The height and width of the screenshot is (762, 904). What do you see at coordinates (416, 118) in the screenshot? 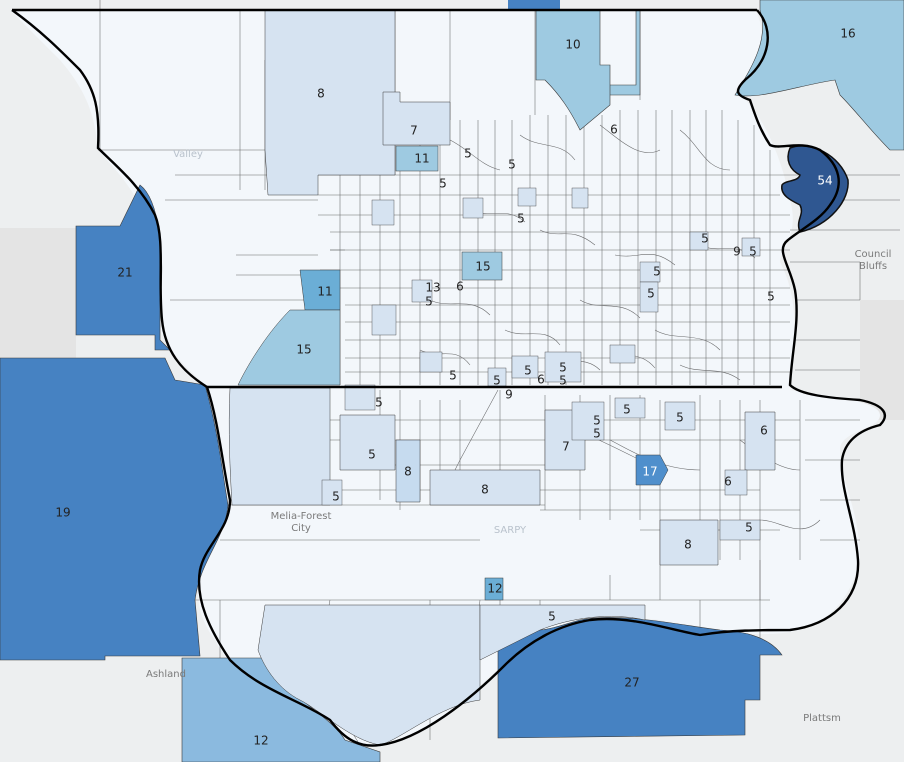
I see `tract-7-north` at bounding box center [416, 118].